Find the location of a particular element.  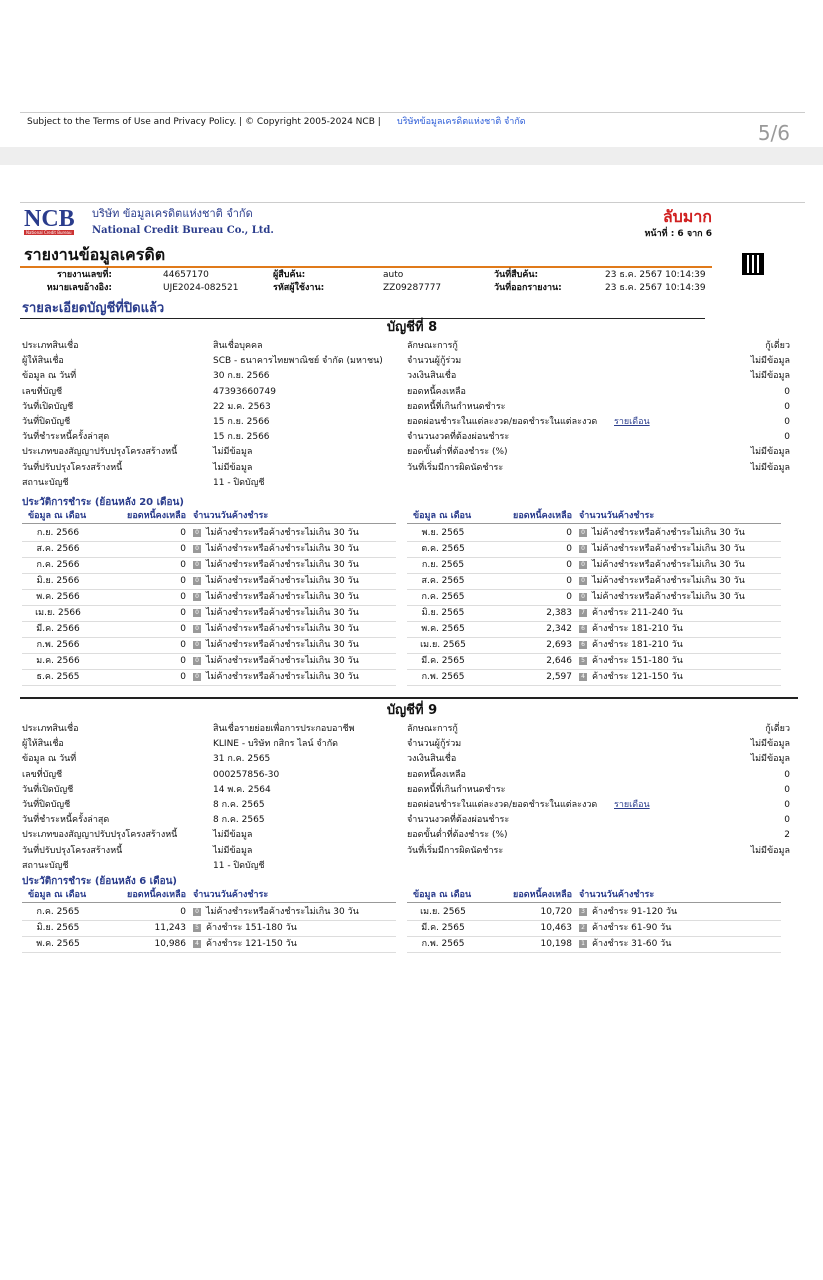

field-label: วันที่ปรับปรุงโครงสร้างหนี้ is located at coordinates (72, 467).